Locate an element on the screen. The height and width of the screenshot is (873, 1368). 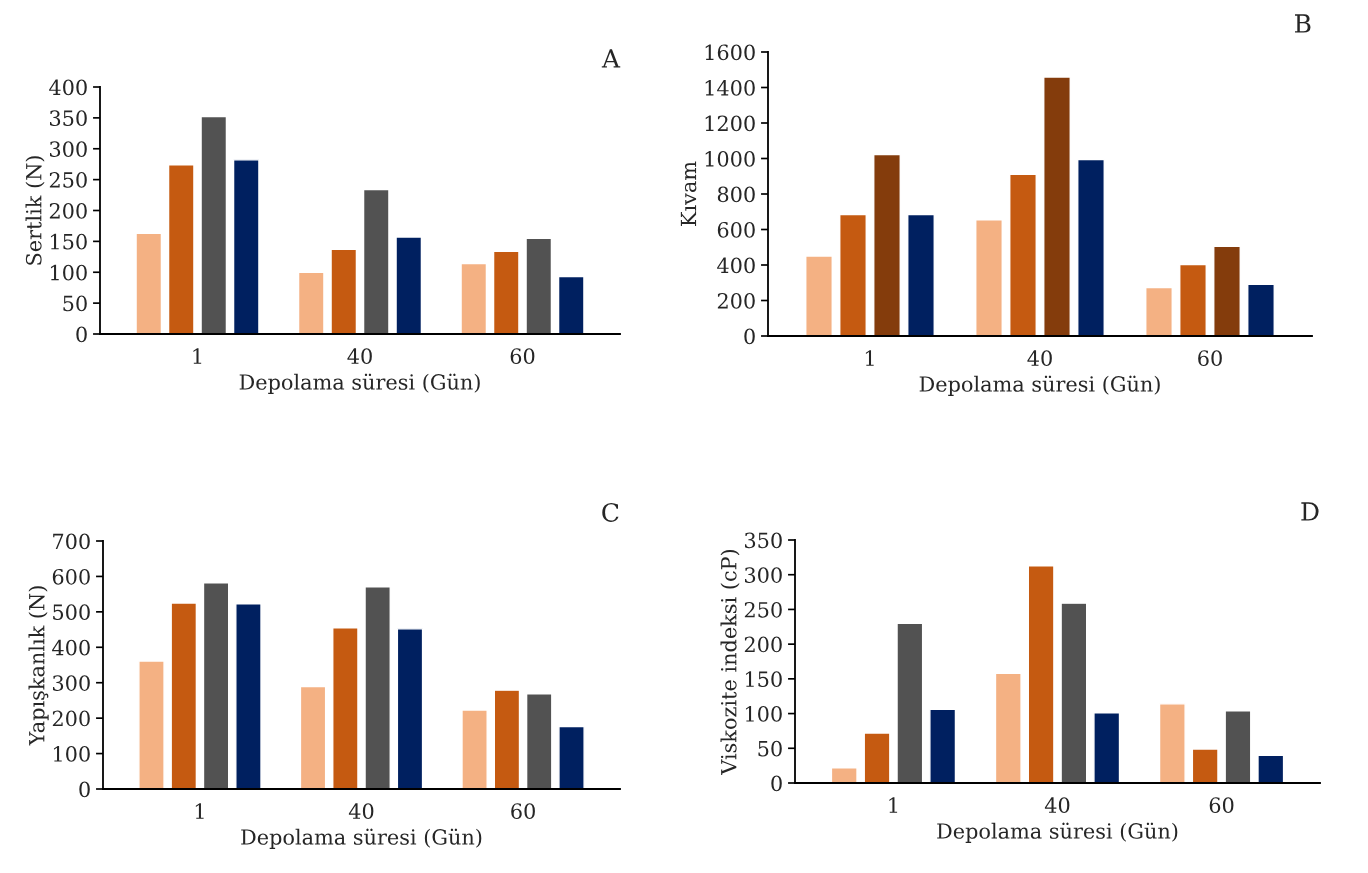
y-tick-label: 1200 is located at coordinates (730, 123).